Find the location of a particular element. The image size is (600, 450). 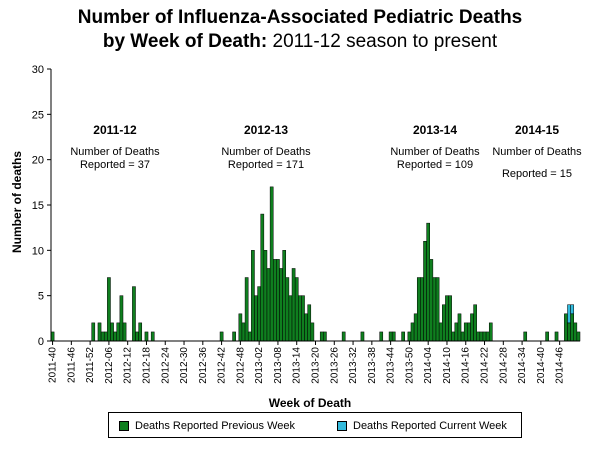

season-deaths-count: Reported = 37 is located at coordinates (115, 165).